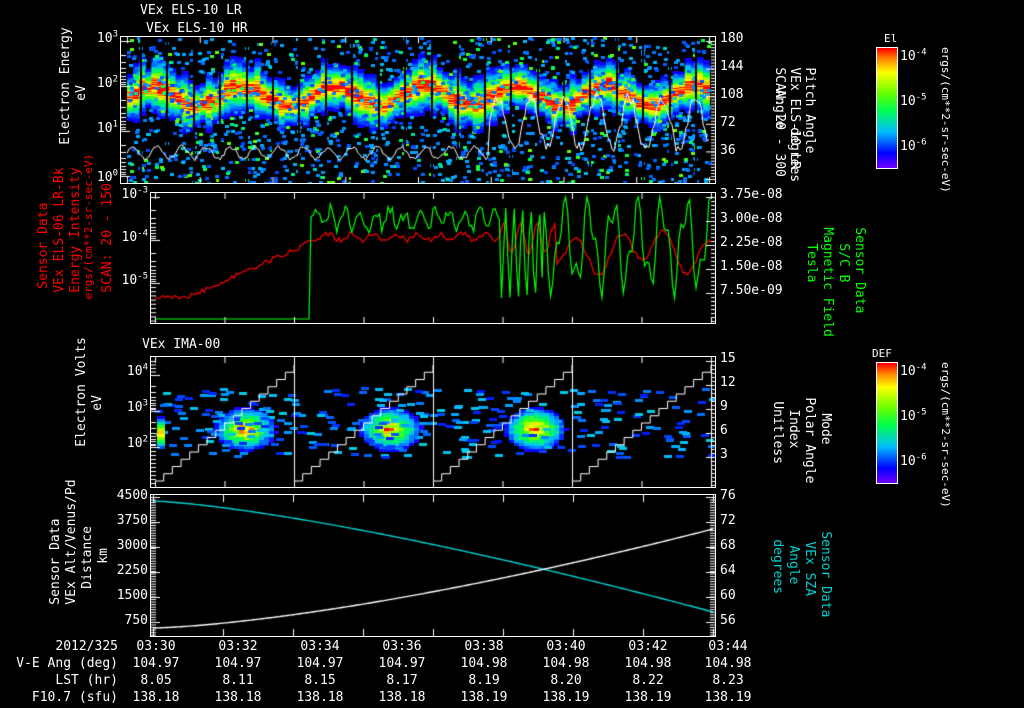 The width and height of the screenshot is (1024, 708). I want to click on panel2-right-axis-sc: S/C B, so click(843, 262).